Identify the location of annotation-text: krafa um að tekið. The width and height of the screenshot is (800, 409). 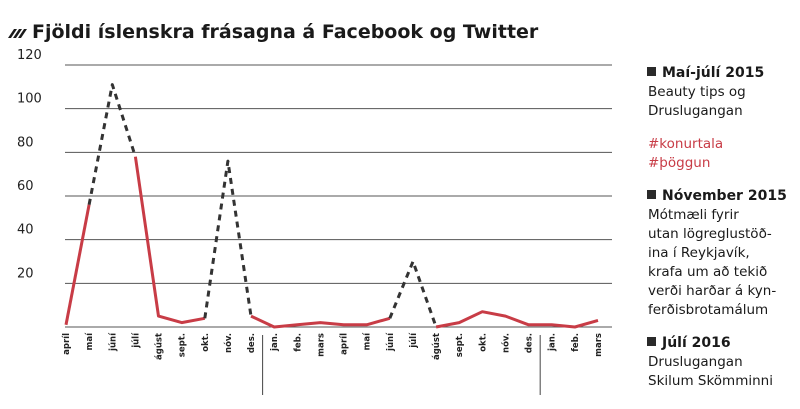
(707, 272).